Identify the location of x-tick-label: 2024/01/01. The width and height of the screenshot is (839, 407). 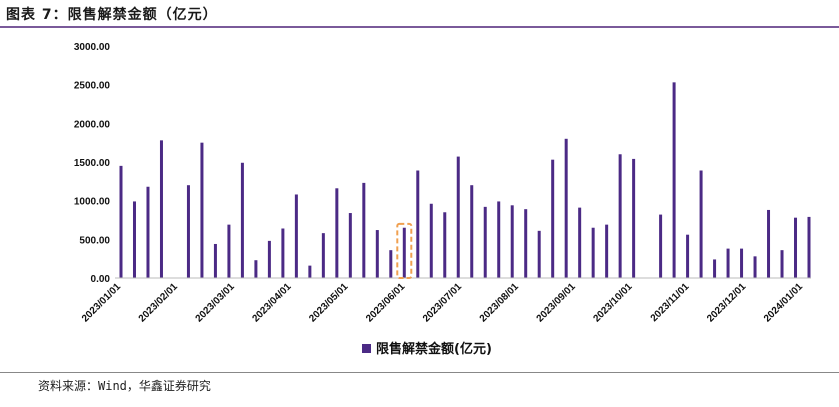
(783, 302).